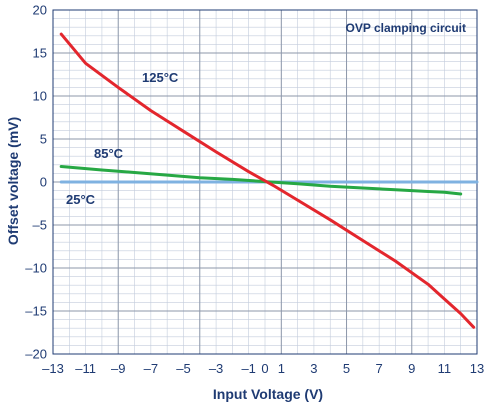  What do you see at coordinates (13, 181) in the screenshot?
I see `y-axis-title: Offset voltage (mV)` at bounding box center [13, 181].